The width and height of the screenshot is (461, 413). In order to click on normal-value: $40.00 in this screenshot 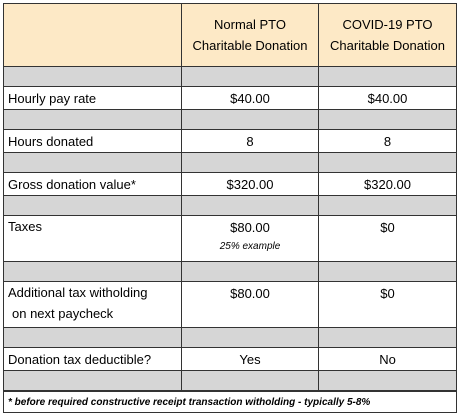, I will do `click(250, 98)`.